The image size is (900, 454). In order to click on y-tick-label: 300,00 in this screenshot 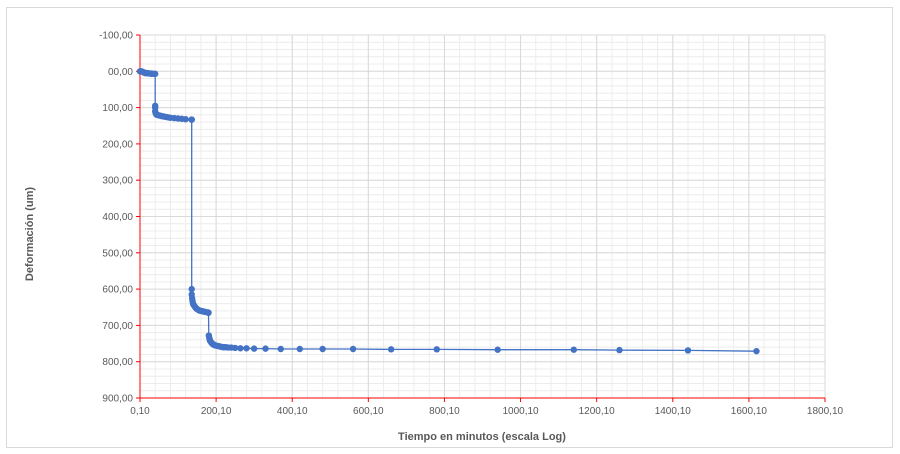, I will do `click(117, 181)`.